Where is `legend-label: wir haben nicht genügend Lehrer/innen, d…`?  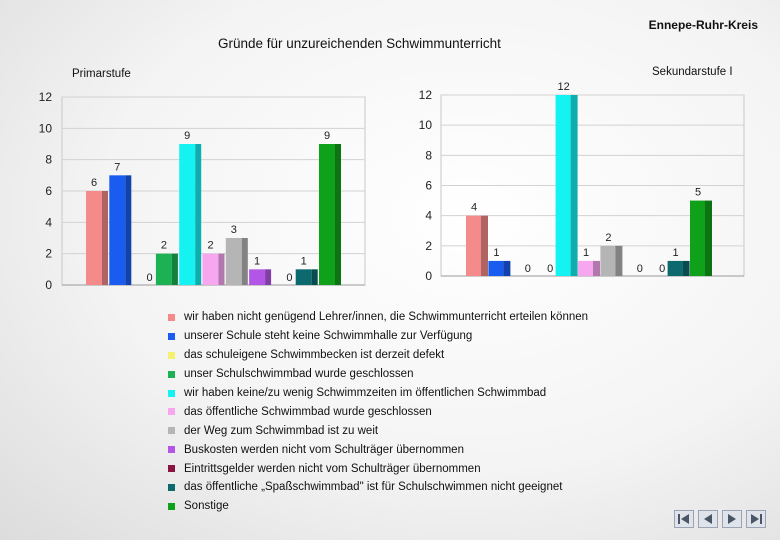 legend-label: wir haben nicht genügend Lehrer/innen, d… is located at coordinates (386, 317).